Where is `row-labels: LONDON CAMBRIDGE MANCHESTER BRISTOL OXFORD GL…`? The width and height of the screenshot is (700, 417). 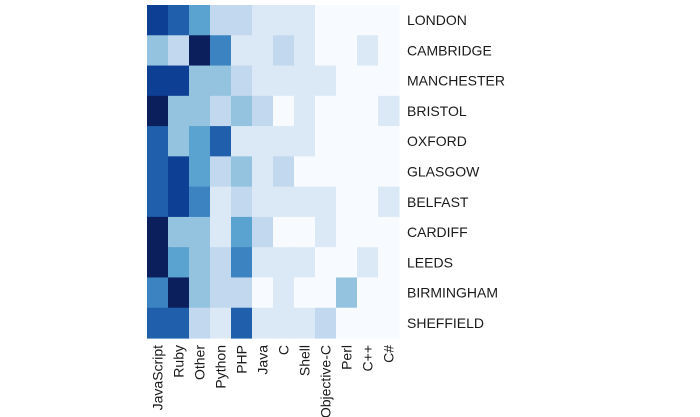 row-labels: LONDON CAMBRIDGE MANCHESTER BRISTOL OXFORD GL… is located at coordinates (456, 171).